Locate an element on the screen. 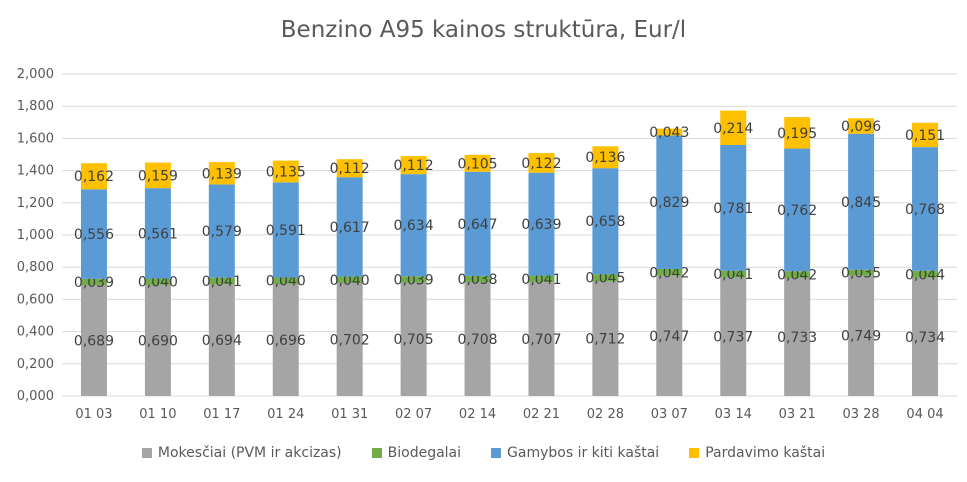 The height and width of the screenshot is (482, 967). data-label: 0,195 is located at coordinates (797, 134).